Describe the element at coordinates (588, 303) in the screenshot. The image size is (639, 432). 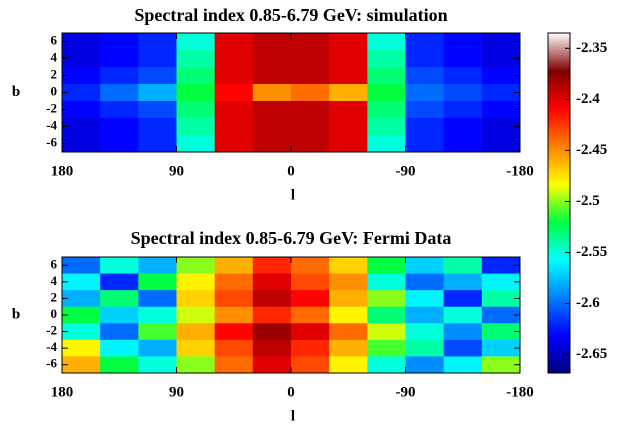
I see `colorbar-tick-label: -2.6` at that location.